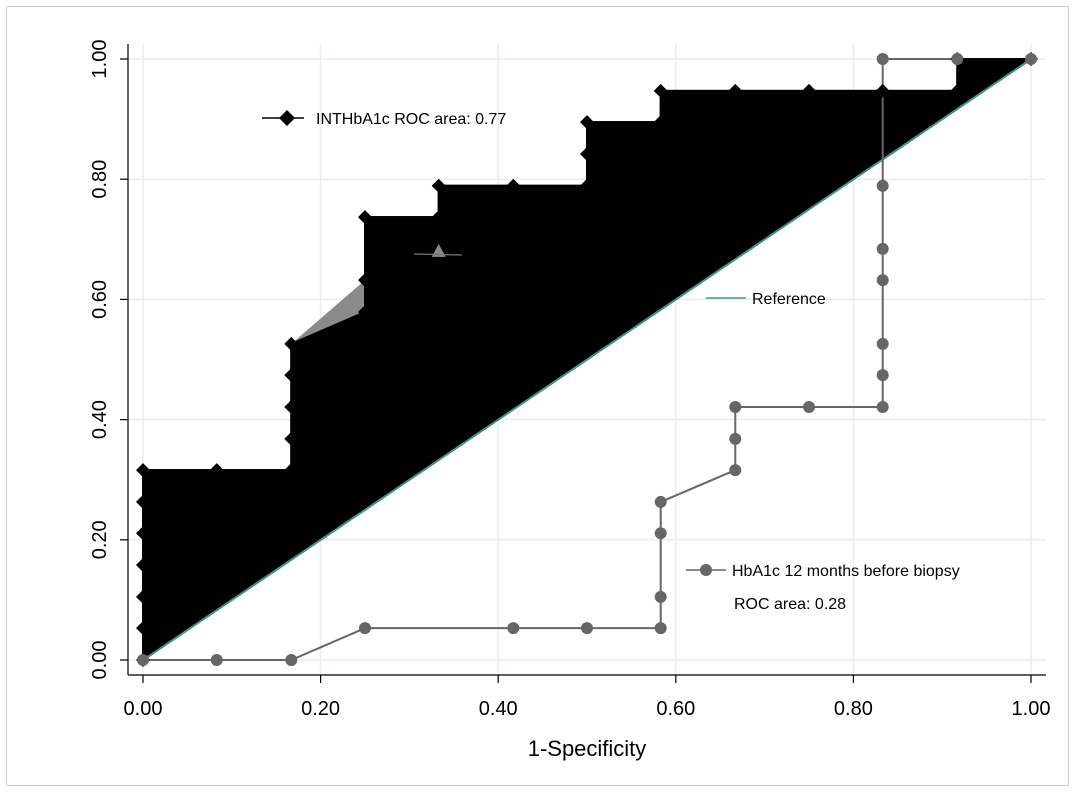 The image size is (1075, 792). What do you see at coordinates (143, 709) in the screenshot?
I see `x-tick-label: 0.00` at bounding box center [143, 709].